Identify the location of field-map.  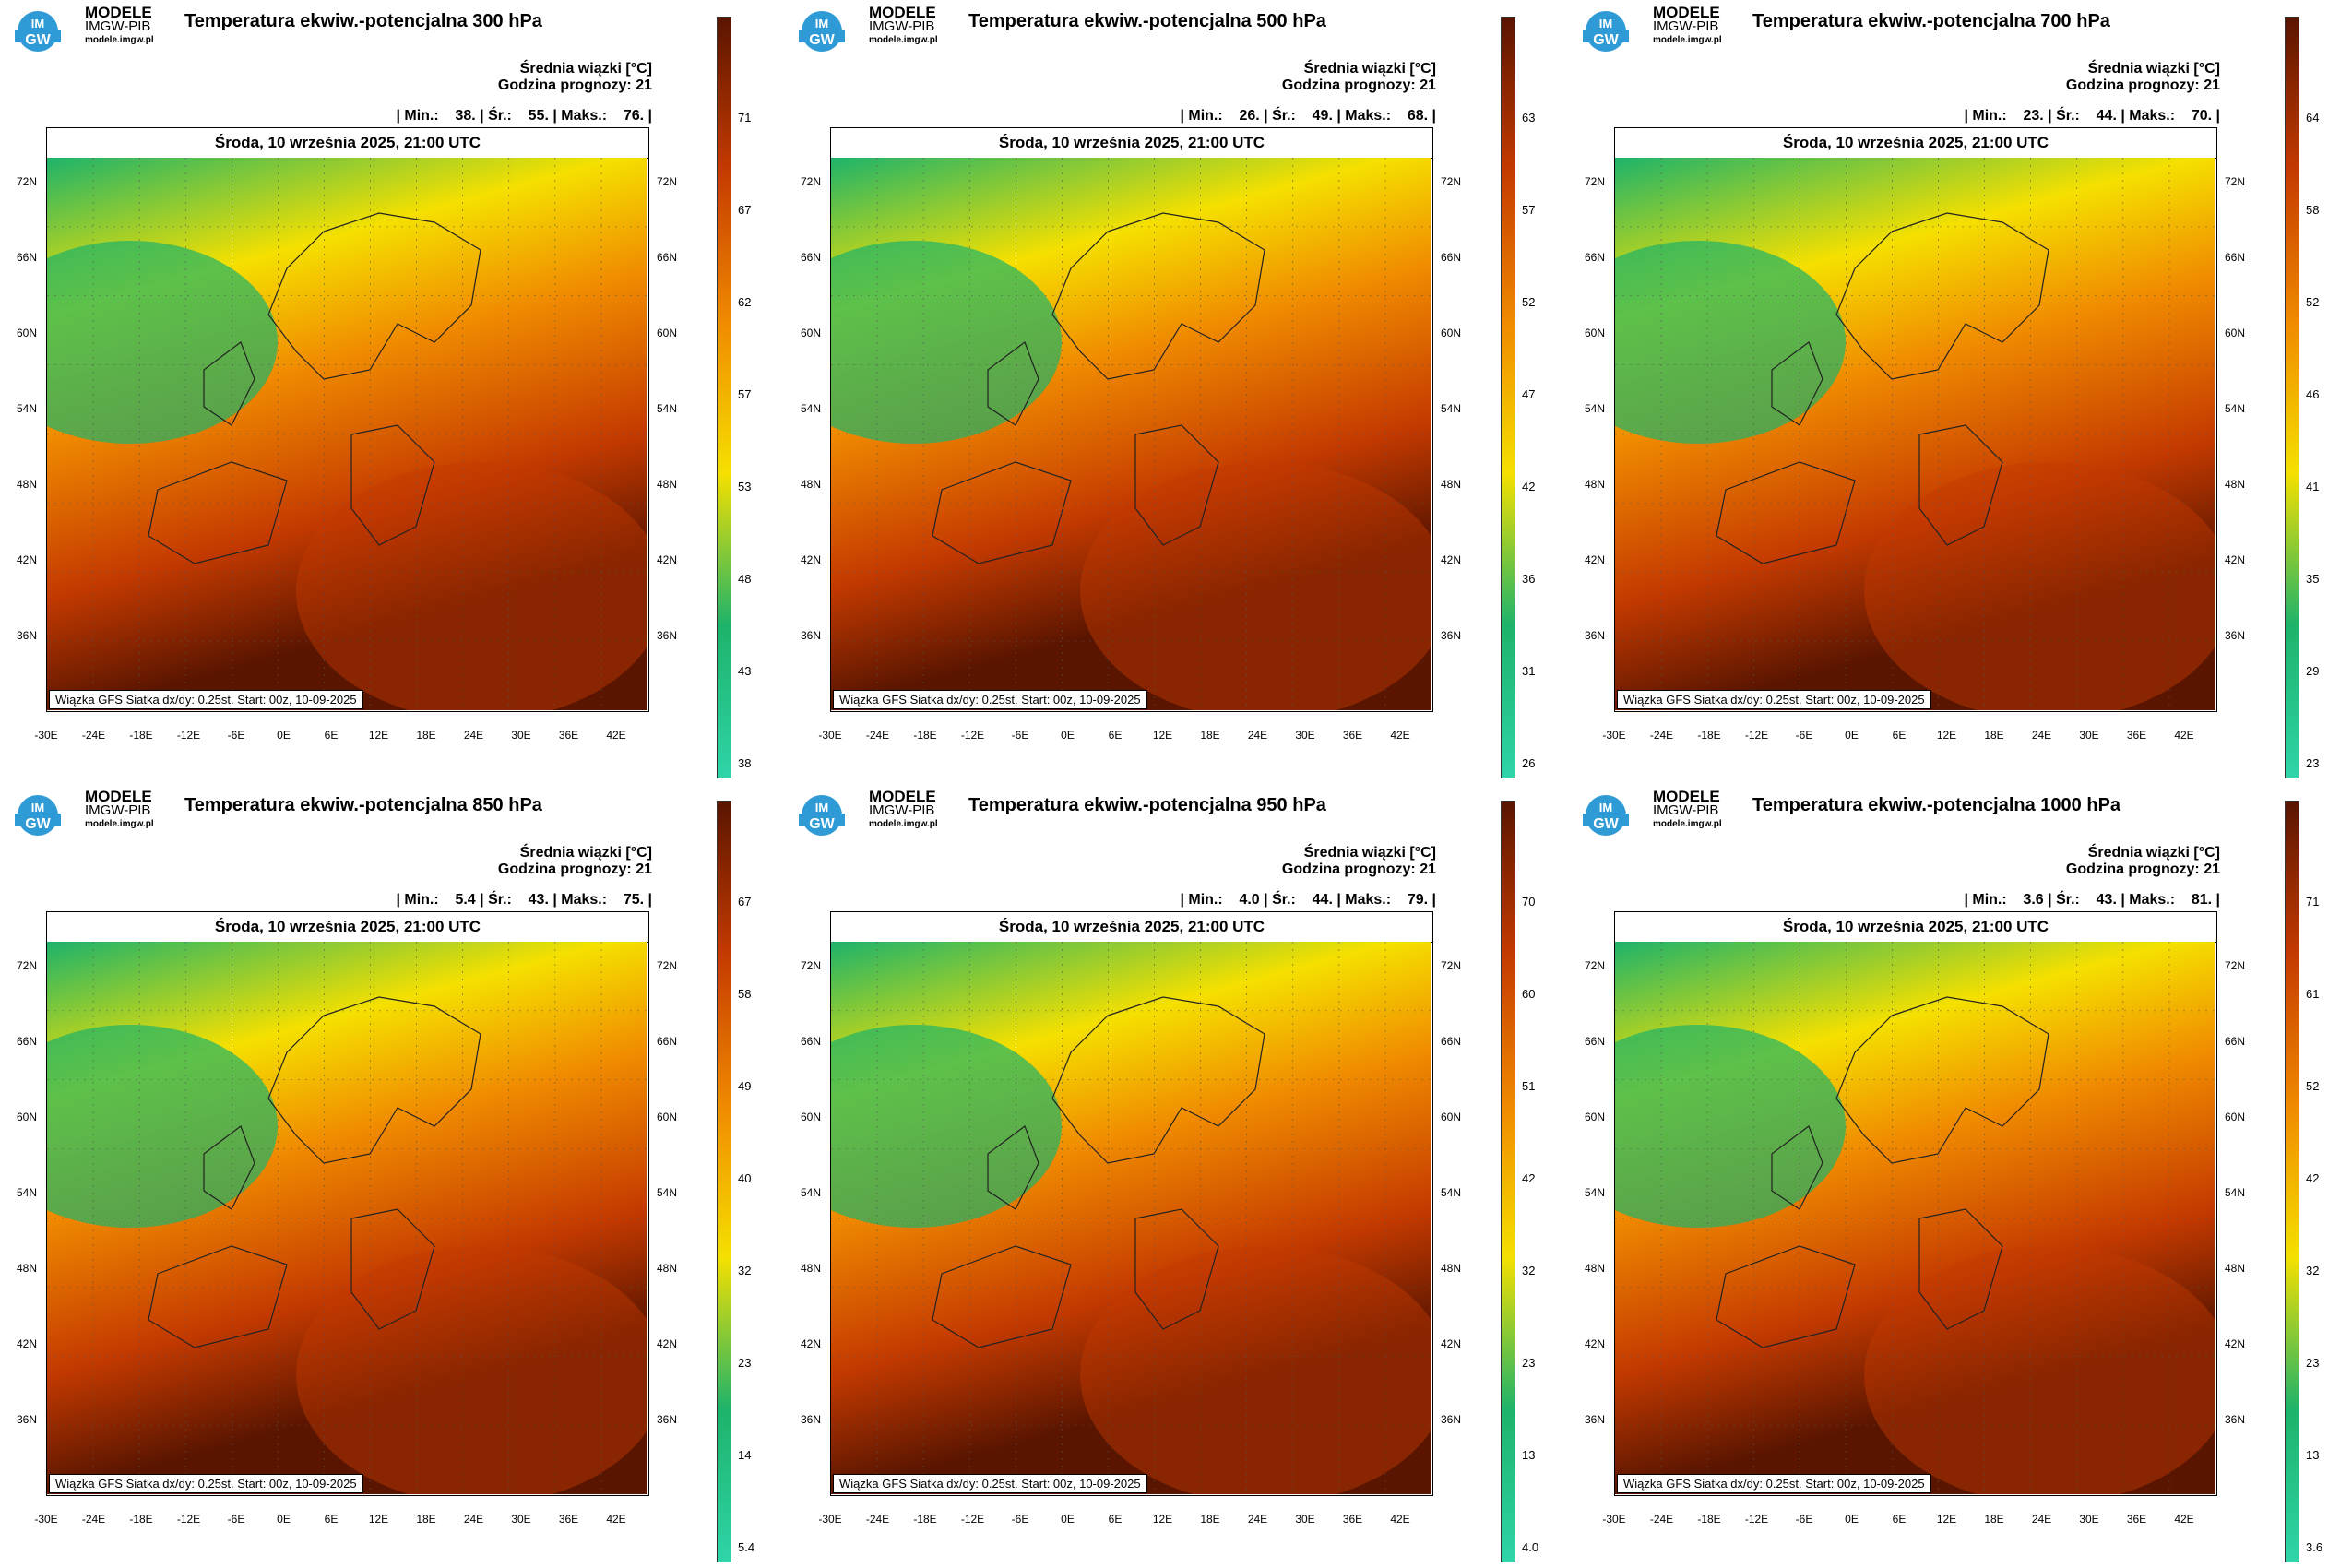
(1915, 434).